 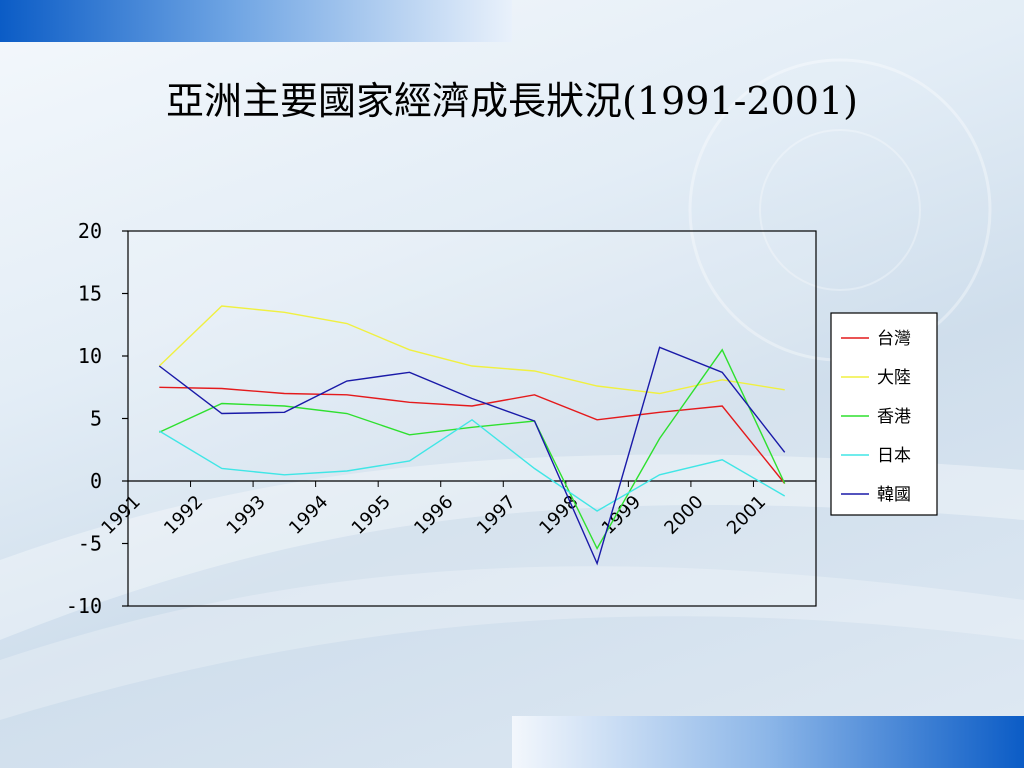 I want to click on series-line-日本, so click(x=472, y=465).